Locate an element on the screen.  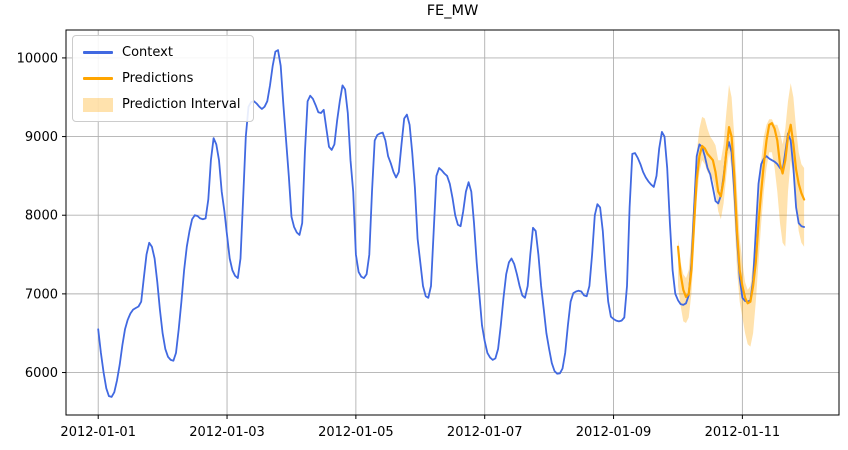
y-axis-tick-labels: 6000 7000 8000 9000 10000 is located at coordinates (37, 216).